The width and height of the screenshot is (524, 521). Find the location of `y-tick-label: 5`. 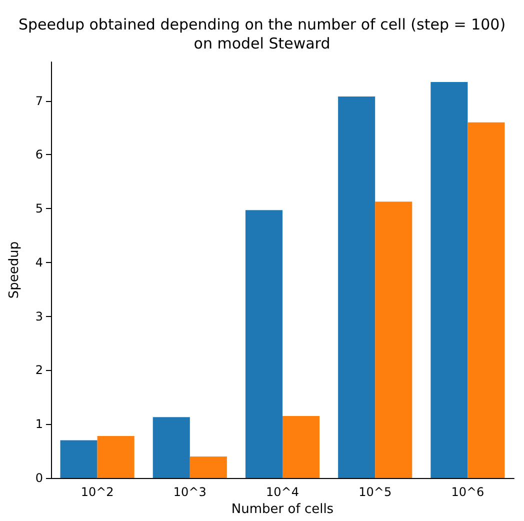

y-tick-label: 5 is located at coordinates (39, 209).